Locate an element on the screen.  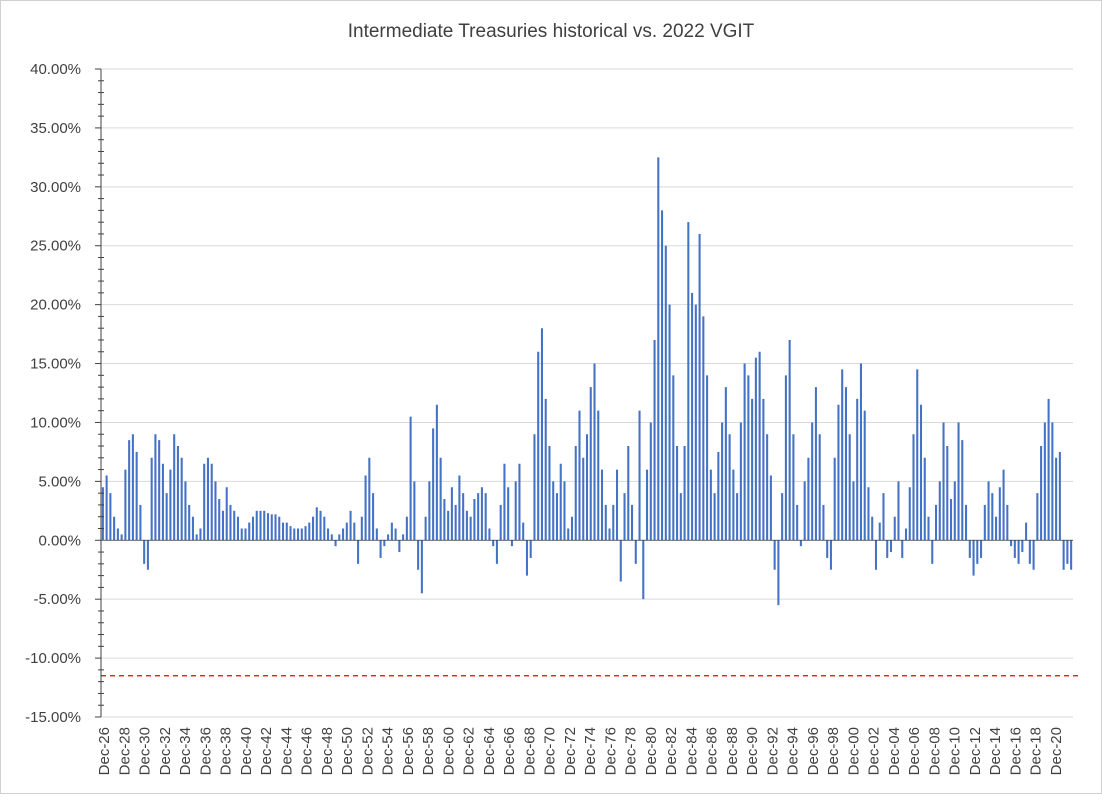
x-tick-label: Dec-74 is located at coordinates (590, 751).